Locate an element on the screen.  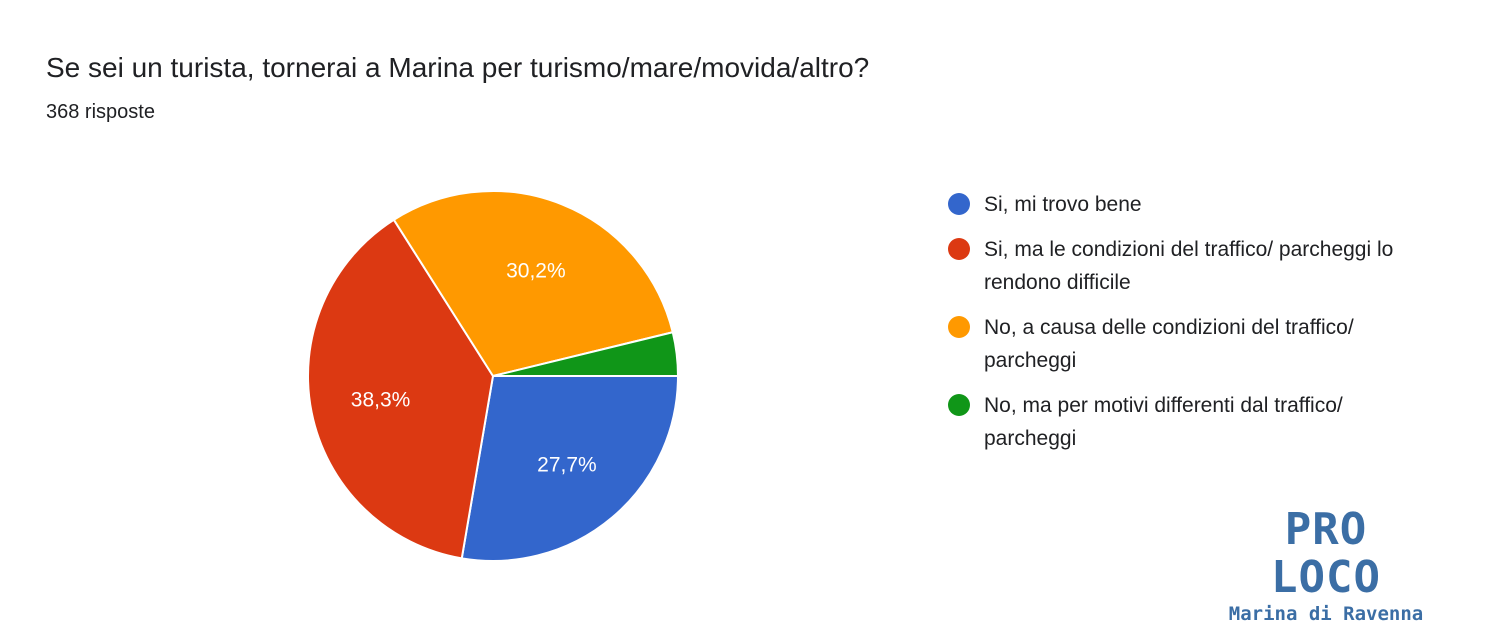
pie-data-label-2: 30,2% is located at coordinates (536, 271).